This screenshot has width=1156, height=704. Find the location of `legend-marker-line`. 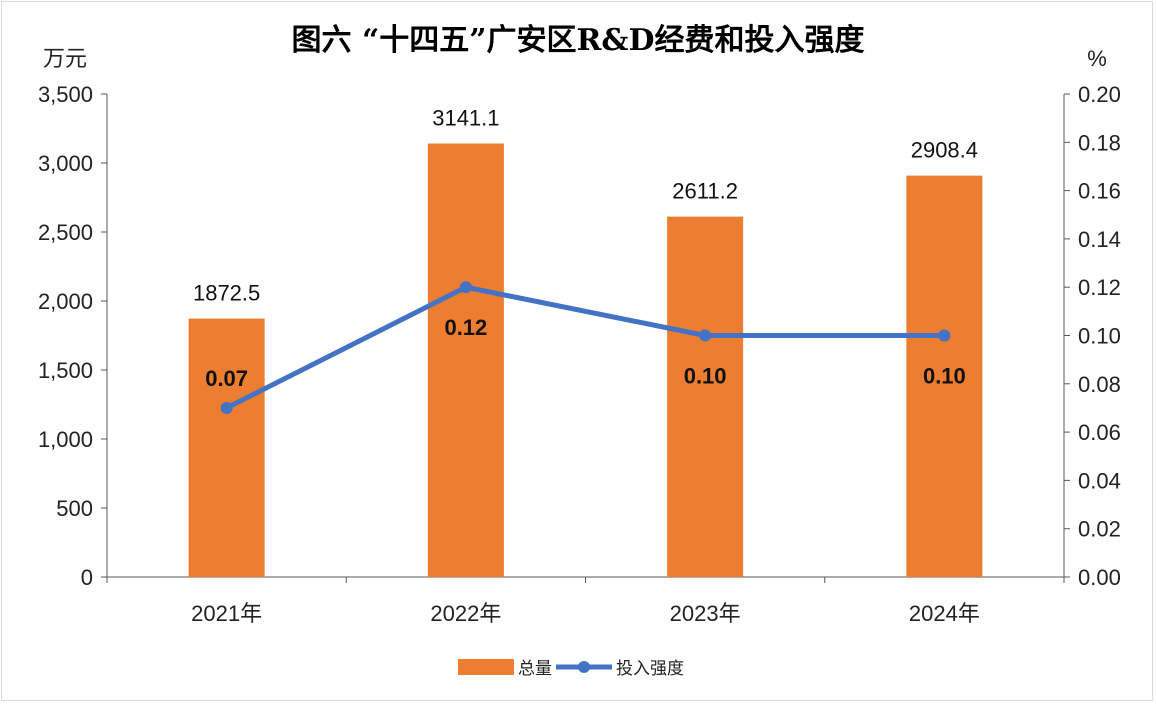

legend-marker-line is located at coordinates (584, 667).